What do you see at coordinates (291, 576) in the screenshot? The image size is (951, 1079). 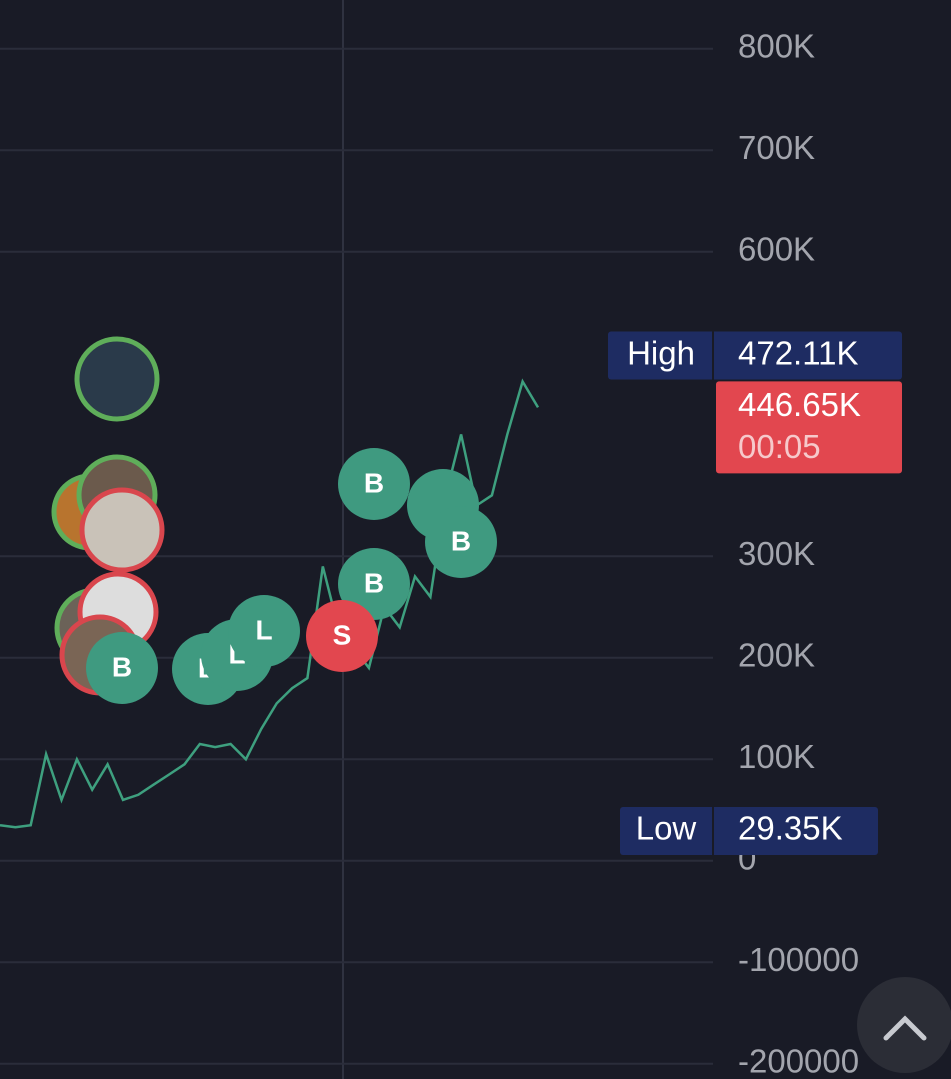 I see `trade-markers: BLLBBBSB` at bounding box center [291, 576].